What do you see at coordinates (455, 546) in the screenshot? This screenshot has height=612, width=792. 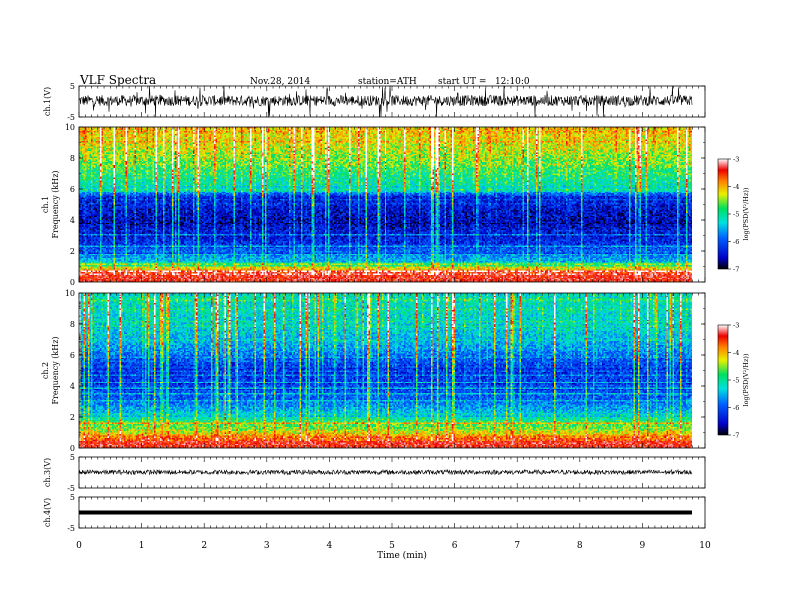 I see `x-tick-label: 6` at bounding box center [455, 546].